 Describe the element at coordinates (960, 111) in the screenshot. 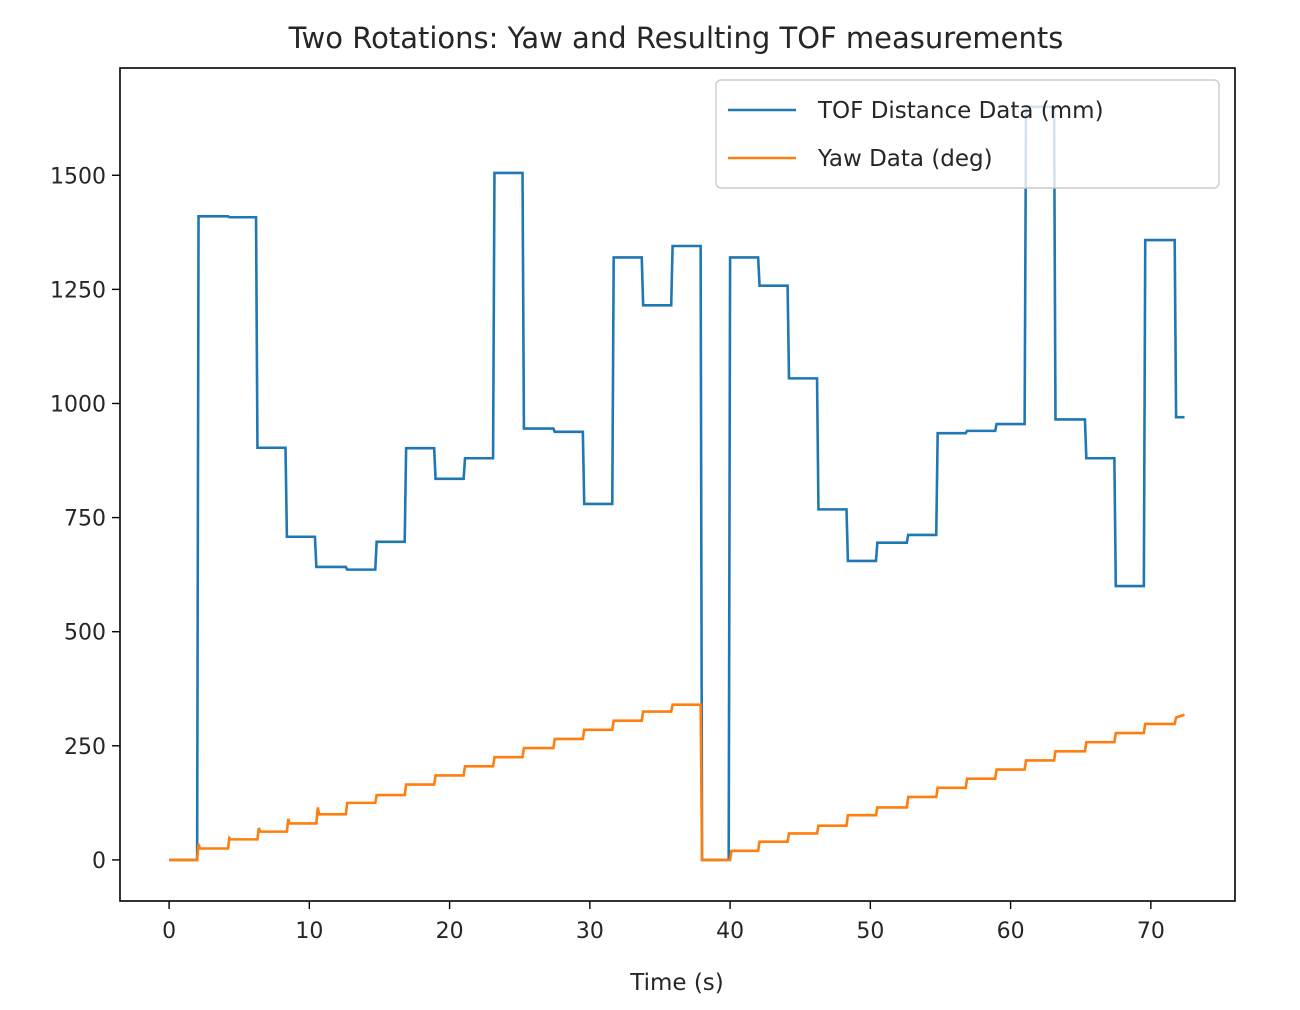

I see `legend-label-0: TOF Distance Data (mm)` at that location.